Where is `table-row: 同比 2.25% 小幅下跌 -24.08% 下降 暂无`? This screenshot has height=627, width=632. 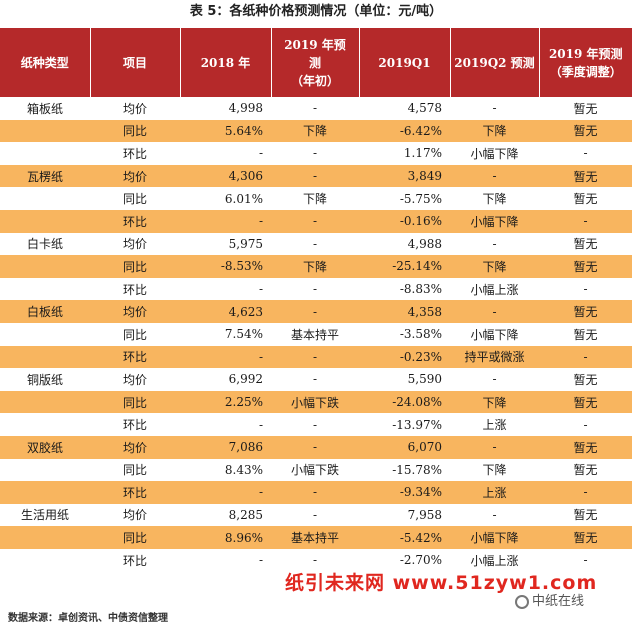
table-row: 同比 2.25% 小幅下跌 -24.08% 下降 暂无 is located at coordinates (316, 402).